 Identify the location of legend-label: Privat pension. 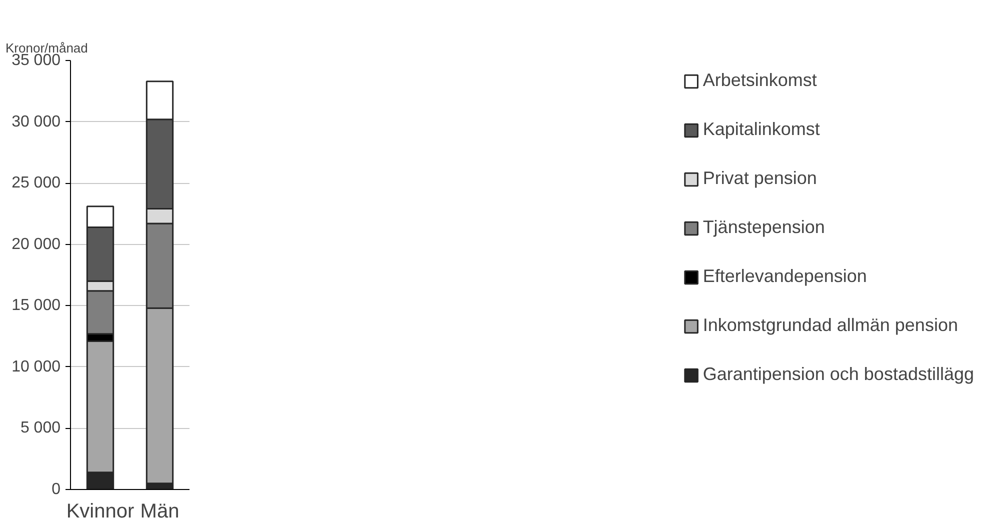
(759, 178).